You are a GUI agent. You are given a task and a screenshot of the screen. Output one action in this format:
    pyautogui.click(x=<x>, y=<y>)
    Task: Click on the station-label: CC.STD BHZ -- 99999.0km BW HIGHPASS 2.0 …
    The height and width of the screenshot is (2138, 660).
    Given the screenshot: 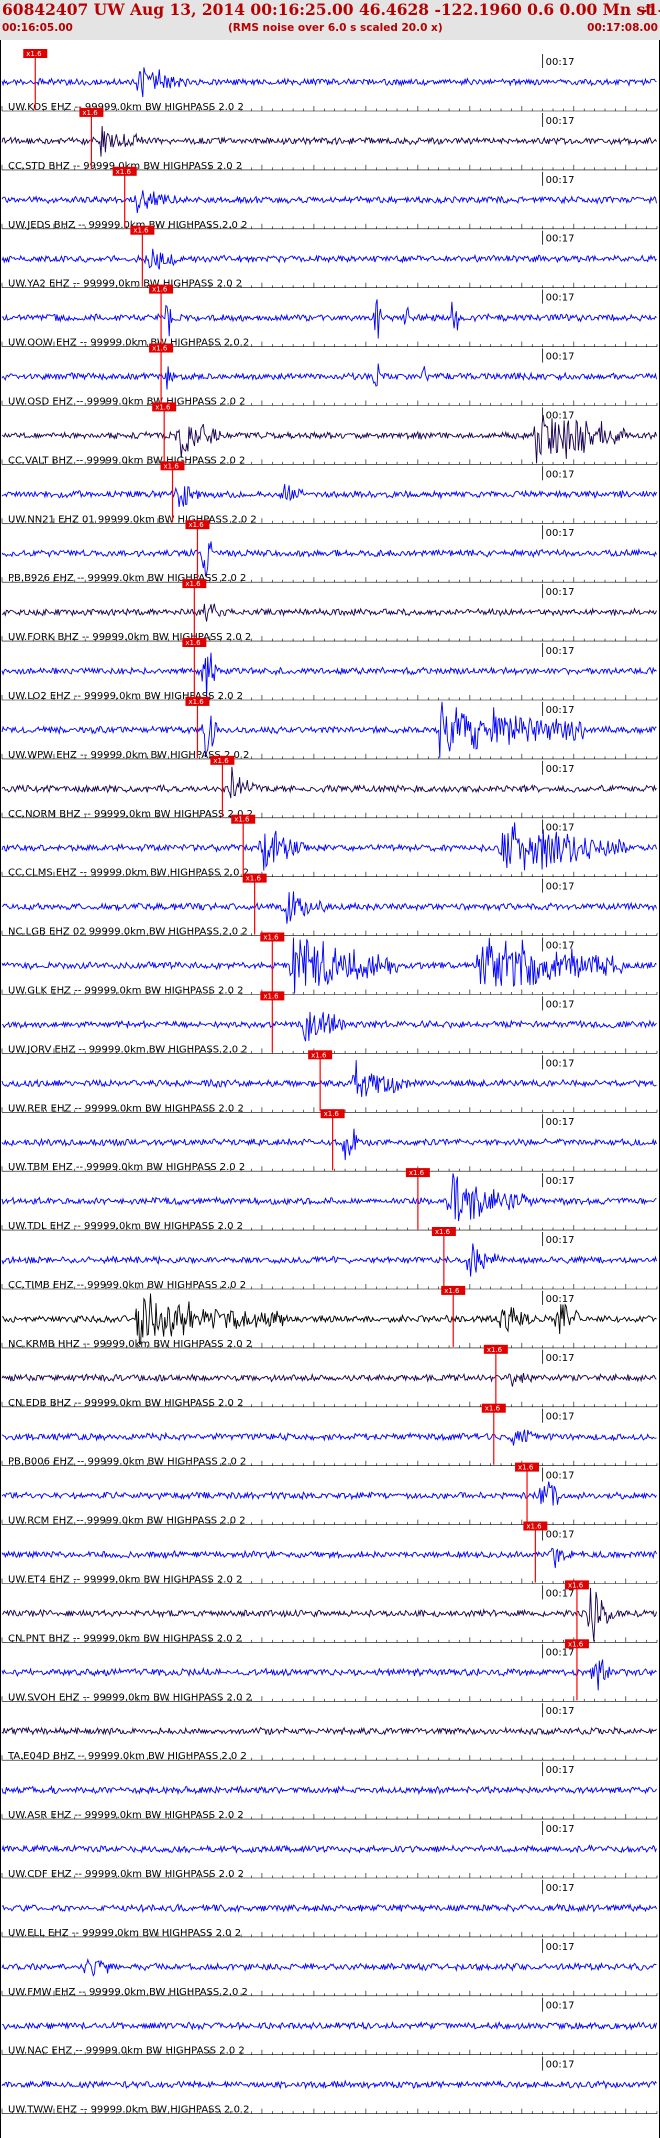 What is the action you would take?
    pyautogui.click(x=125, y=166)
    